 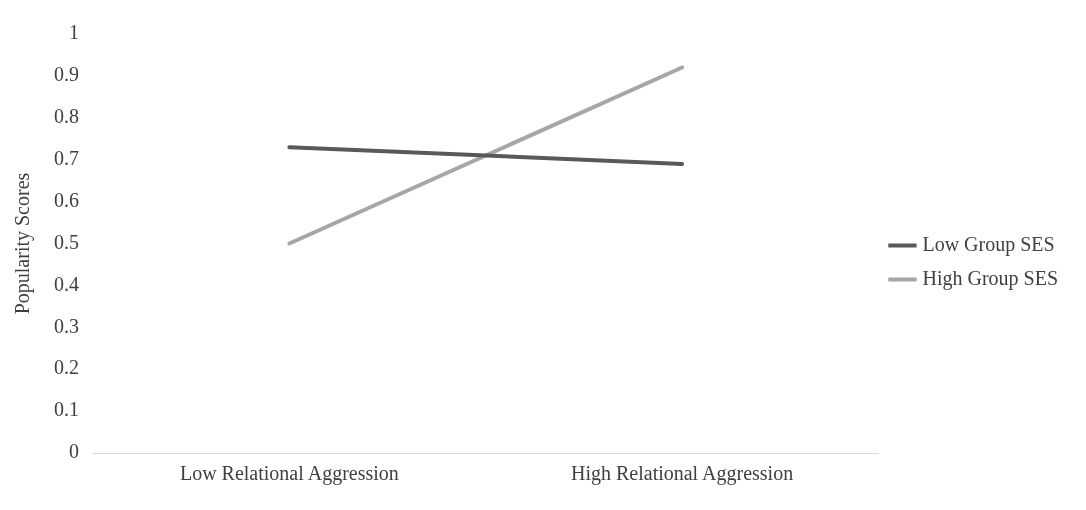 What do you see at coordinates (74, 32) in the screenshot?
I see `y-tick-label: 1` at bounding box center [74, 32].